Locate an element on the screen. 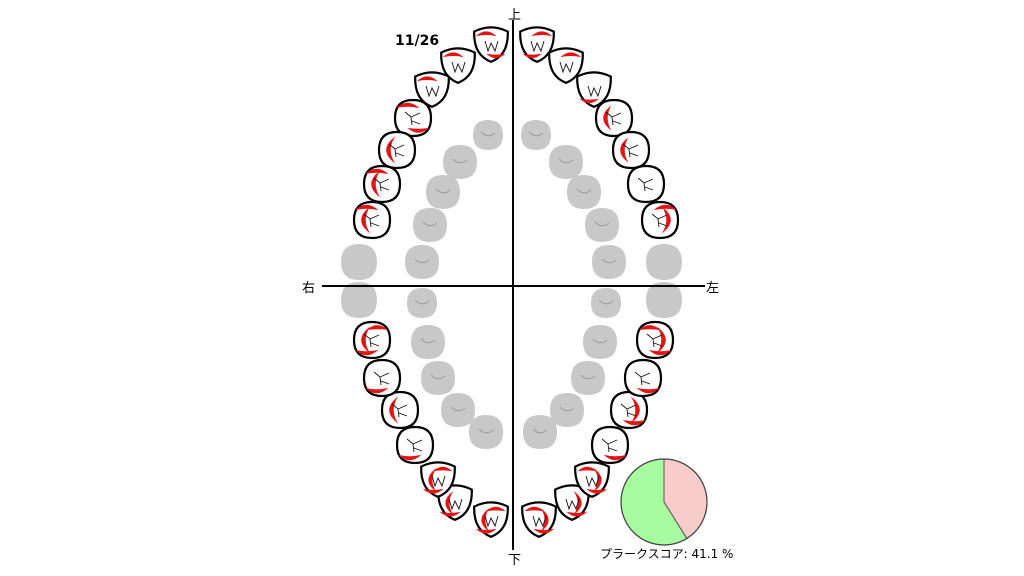 The image size is (1024, 576). fissure-lines-LL6 is located at coordinates (642, 378).